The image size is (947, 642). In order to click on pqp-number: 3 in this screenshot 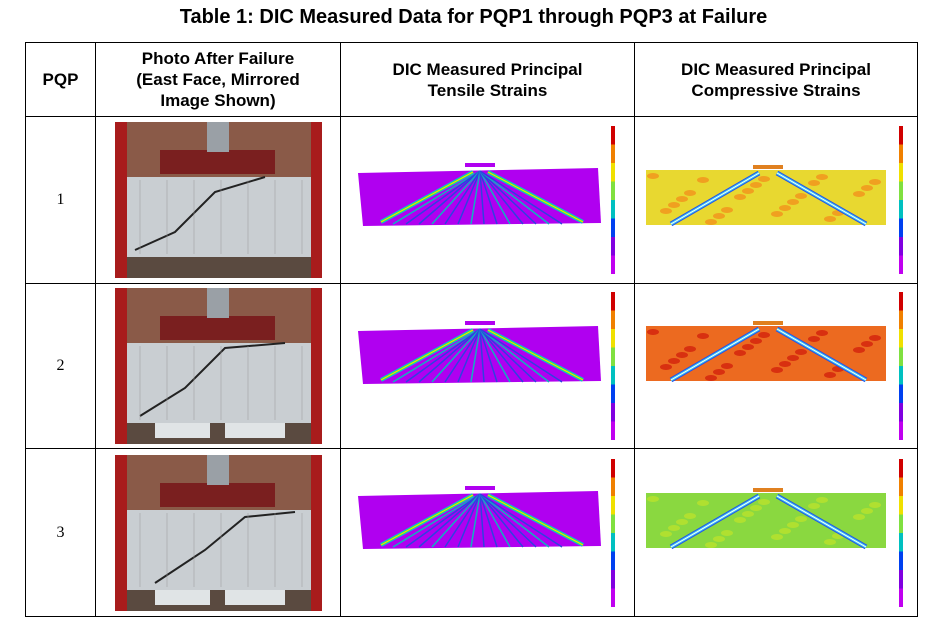, I will do `click(60, 532)`.